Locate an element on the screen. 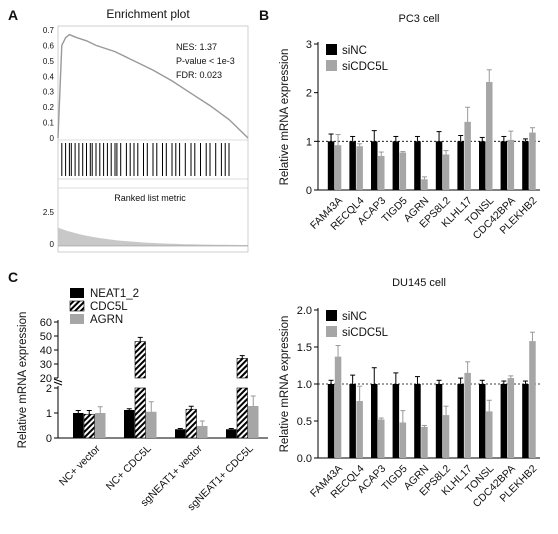 This screenshot has height=534, width=558. y-tick-label: 0.7 is located at coordinates (49, 30).